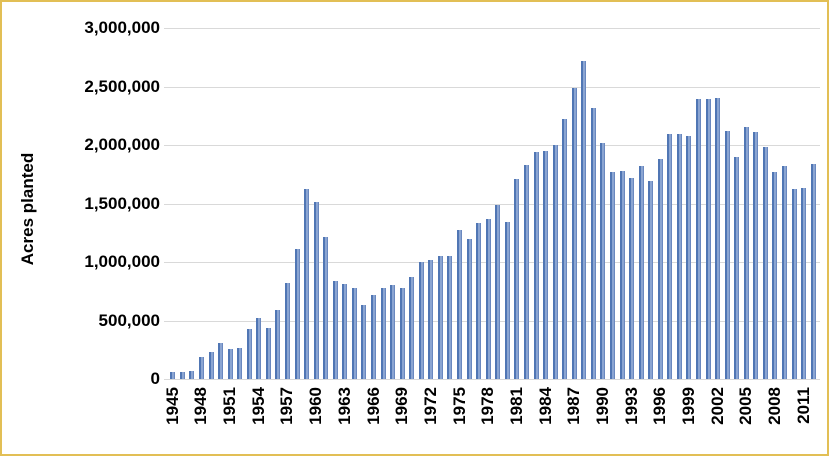 The height and width of the screenshot is (456, 829). What do you see at coordinates (297, 314) in the screenshot?
I see `bar-1958` at bounding box center [297, 314].